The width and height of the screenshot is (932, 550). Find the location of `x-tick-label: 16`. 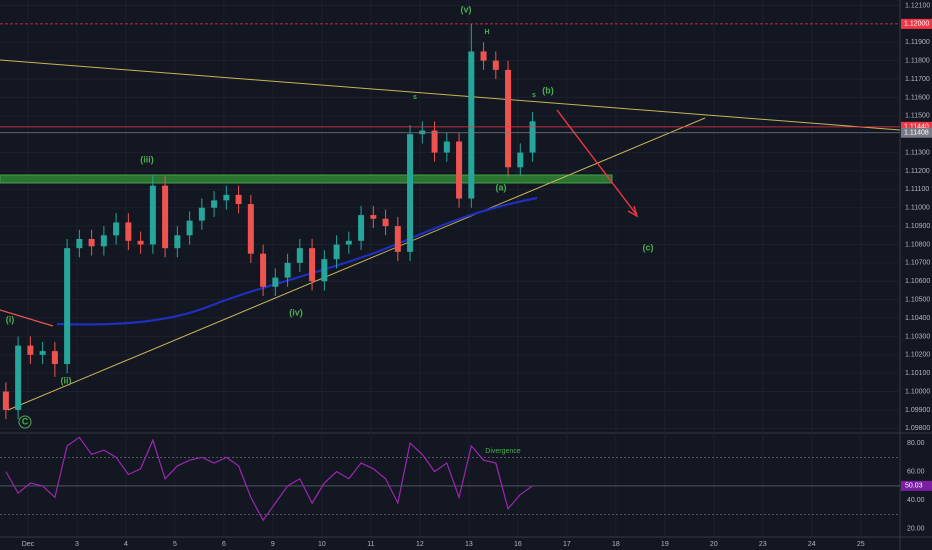

x-tick-label: 16 is located at coordinates (518, 544).